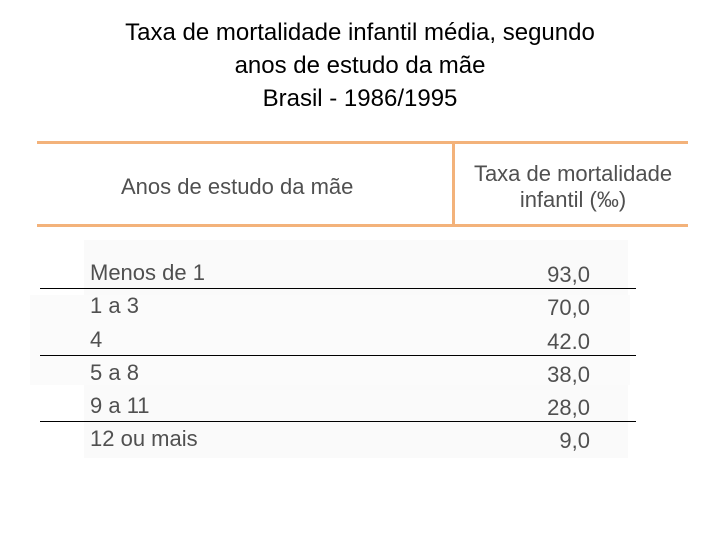  I want to click on row-label: 9 a 11, so click(120, 406).